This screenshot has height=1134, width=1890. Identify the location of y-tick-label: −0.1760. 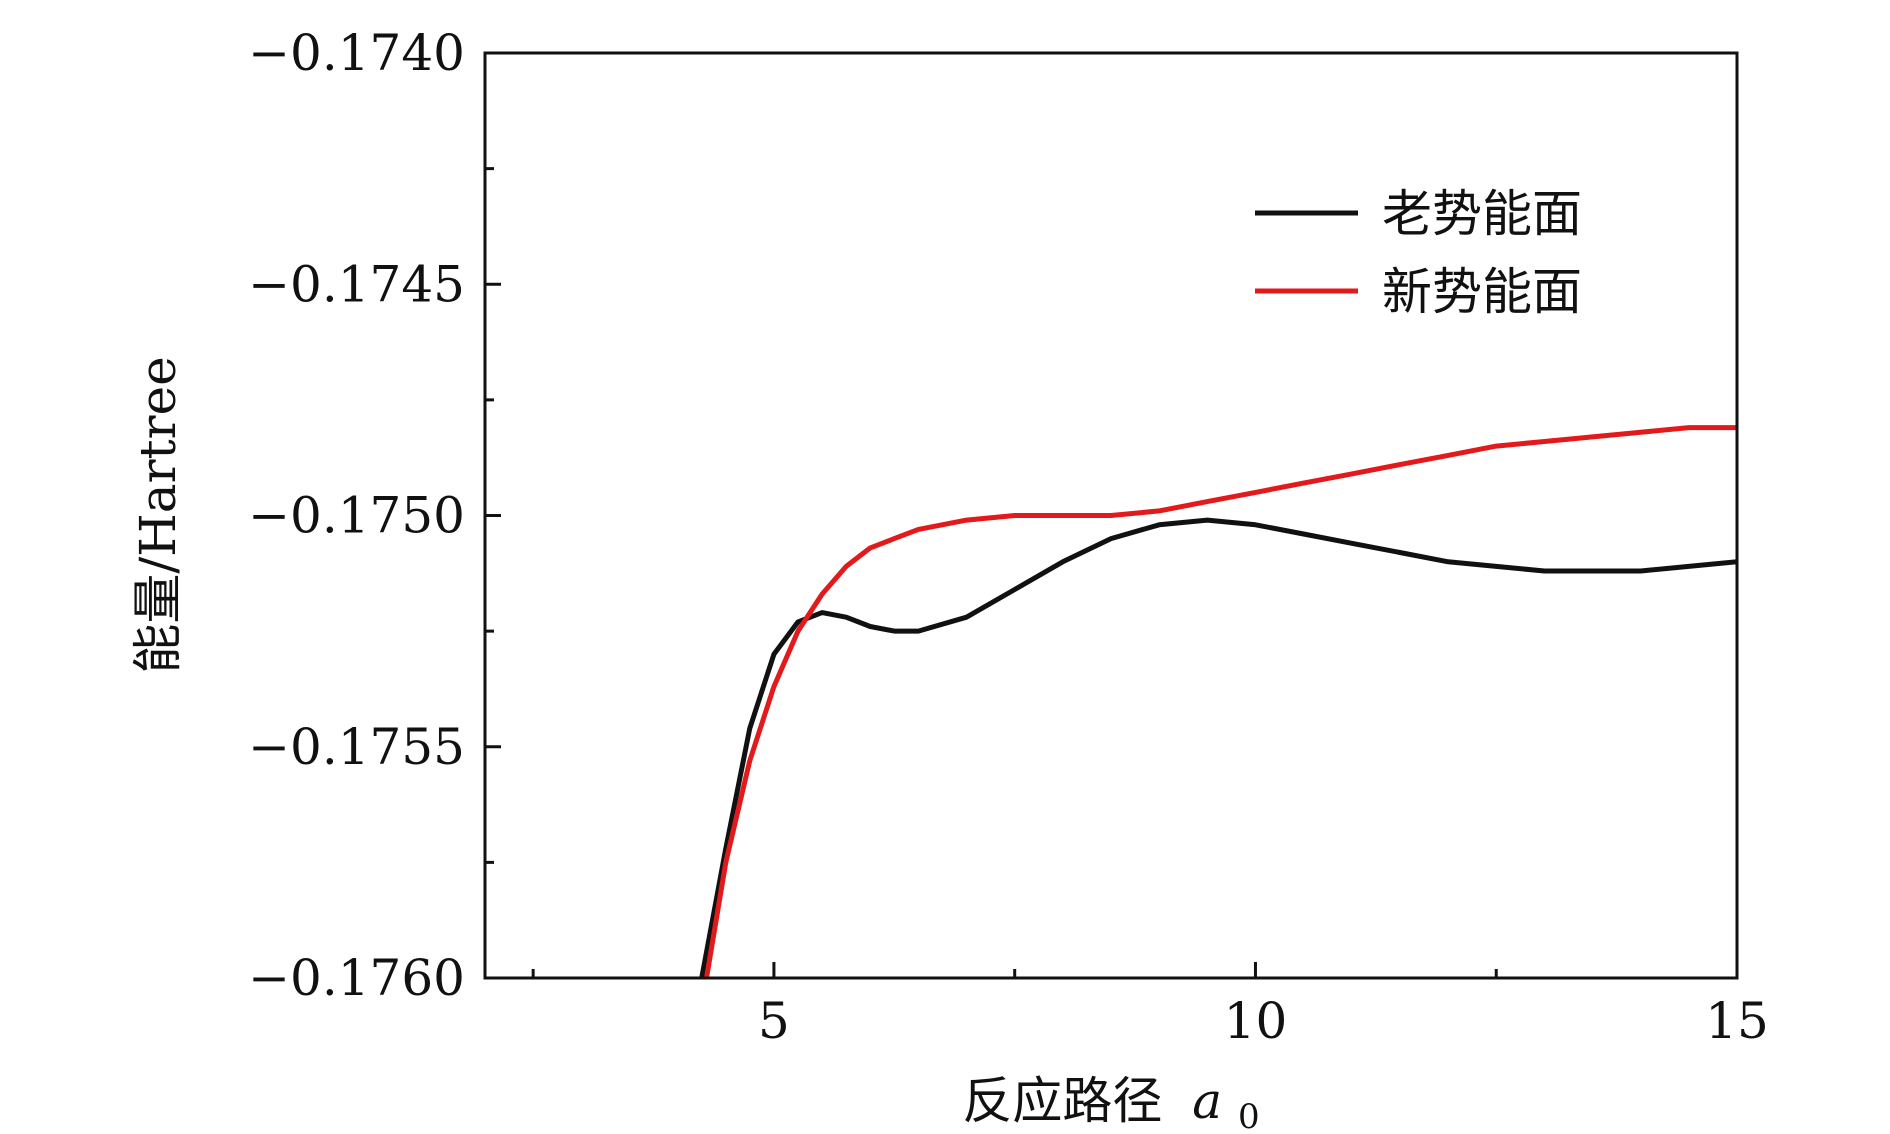
(356, 978).